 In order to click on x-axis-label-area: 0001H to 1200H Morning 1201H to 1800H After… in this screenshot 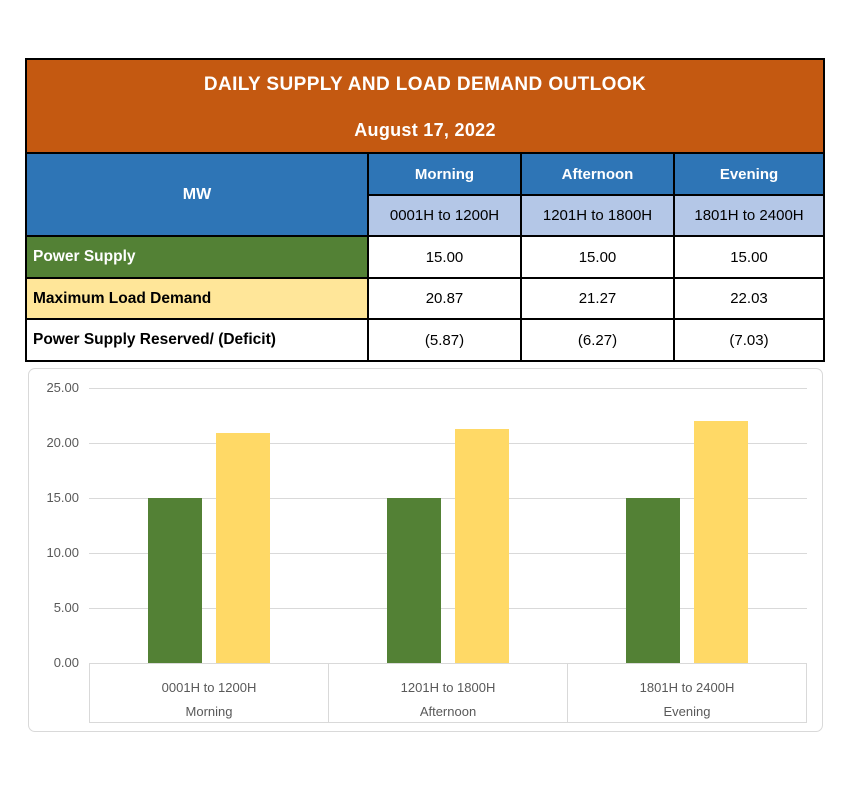, I will do `click(448, 693)`.